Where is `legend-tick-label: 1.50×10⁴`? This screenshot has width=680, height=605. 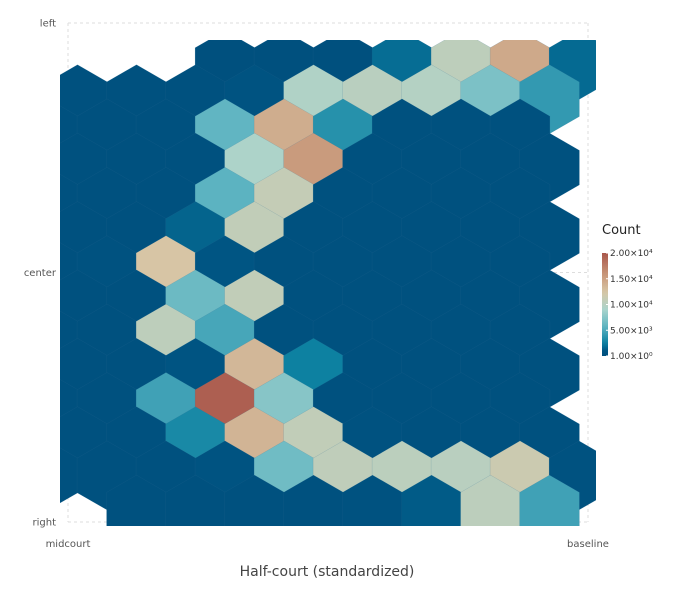 legend-tick-label: 1.50×10⁴ is located at coordinates (631, 280).